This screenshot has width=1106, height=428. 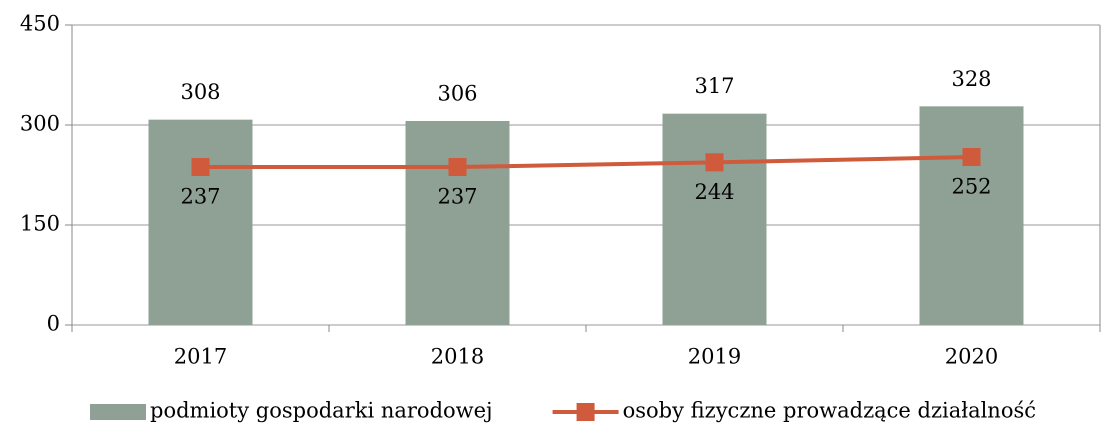 What do you see at coordinates (321, 411) in the screenshot?
I see `legend-label: podmioty gospodarki narodowej` at bounding box center [321, 411].